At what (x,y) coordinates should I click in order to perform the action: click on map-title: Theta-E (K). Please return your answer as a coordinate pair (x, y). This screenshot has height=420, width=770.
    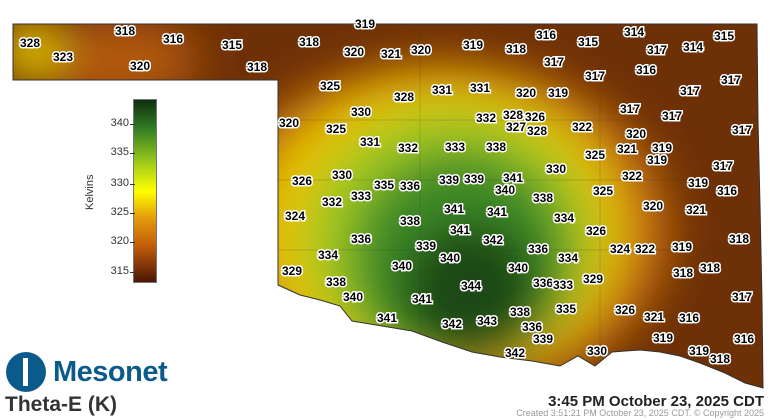
    Looking at the image, I should click on (61, 404).